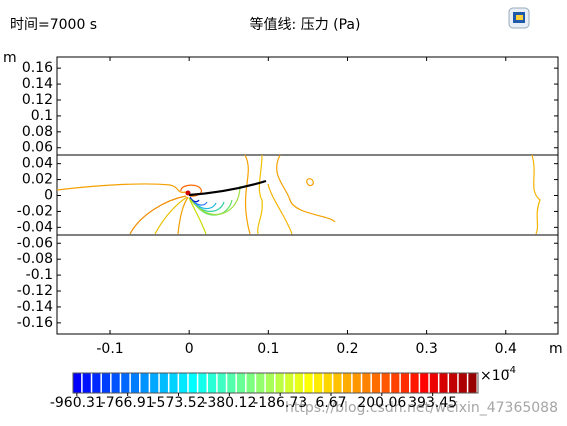  Describe the element at coordinates (35, 307) in the screenshot. I see `y-tick-label: -0.14` at that location.